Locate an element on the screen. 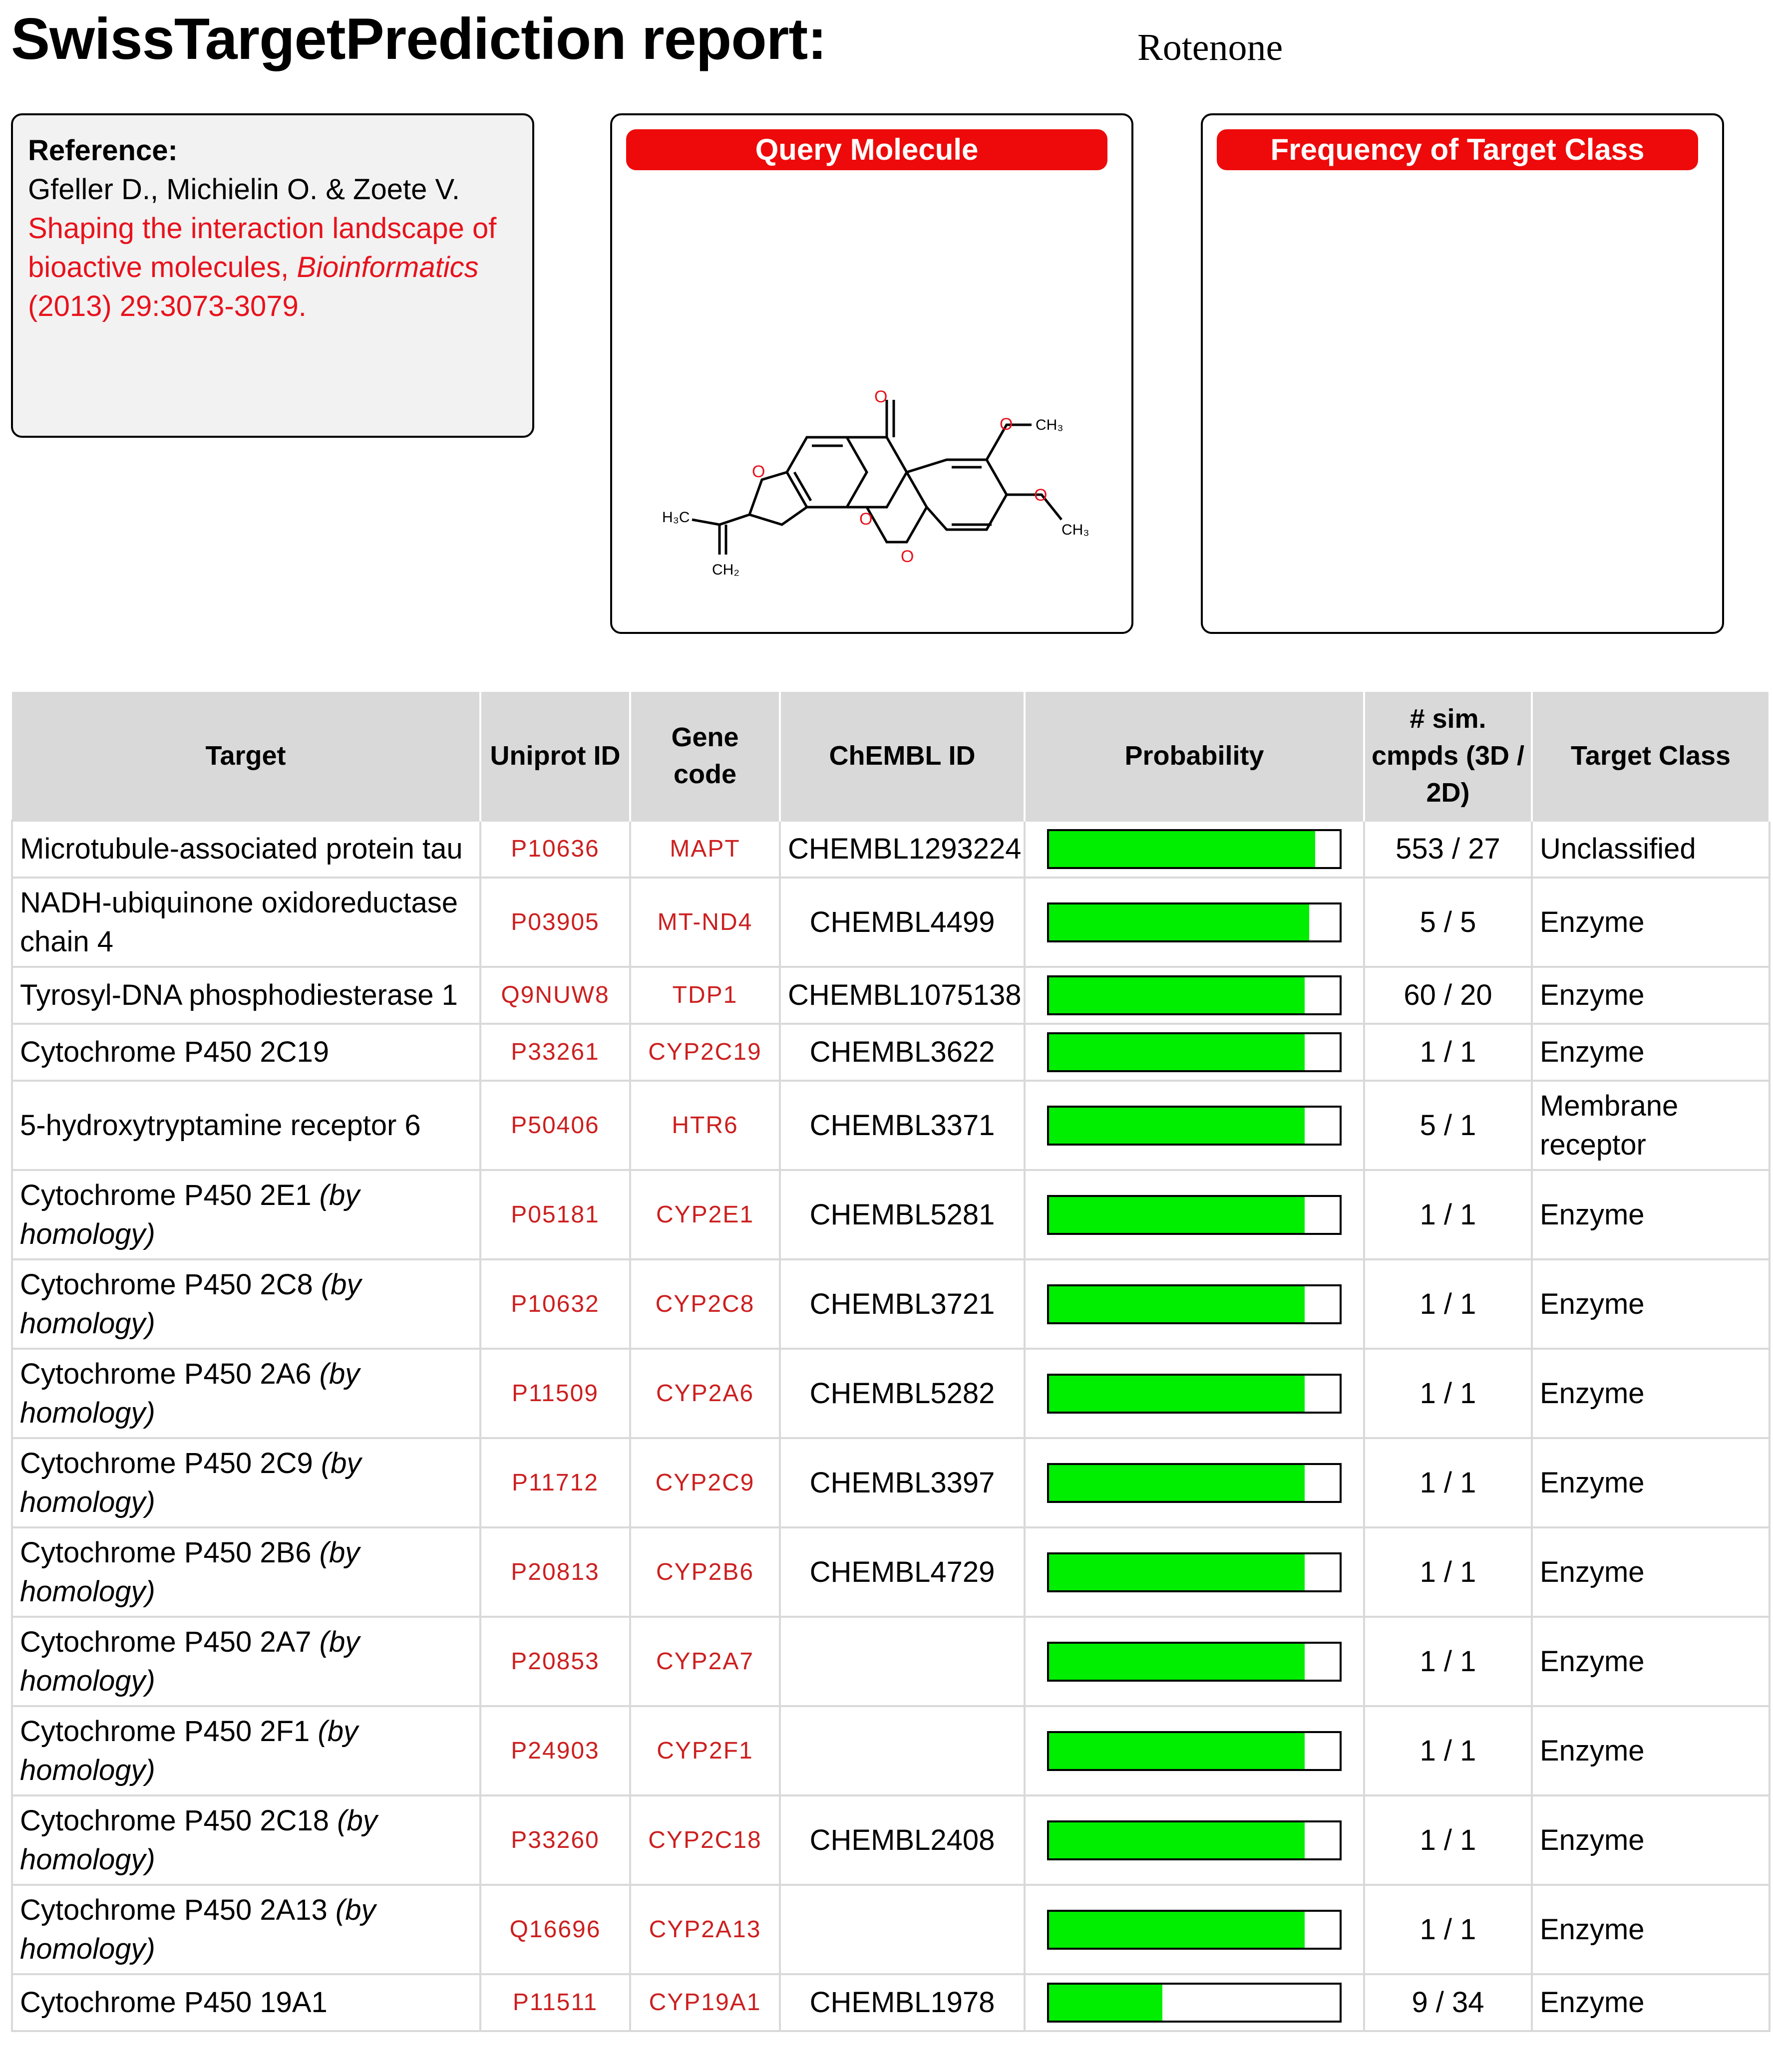 This screenshot has width=1773, height=2072. chembl-id: CHEMBL3721 is located at coordinates (903, 1303).